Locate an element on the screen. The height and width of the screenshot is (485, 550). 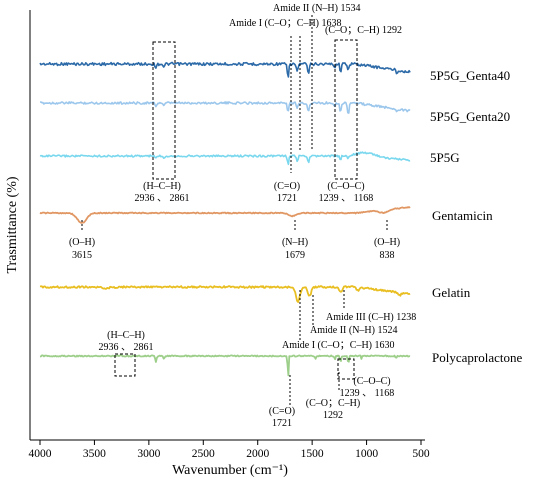
spectrum-line-polycaprolactone is located at coordinates (225, 365).